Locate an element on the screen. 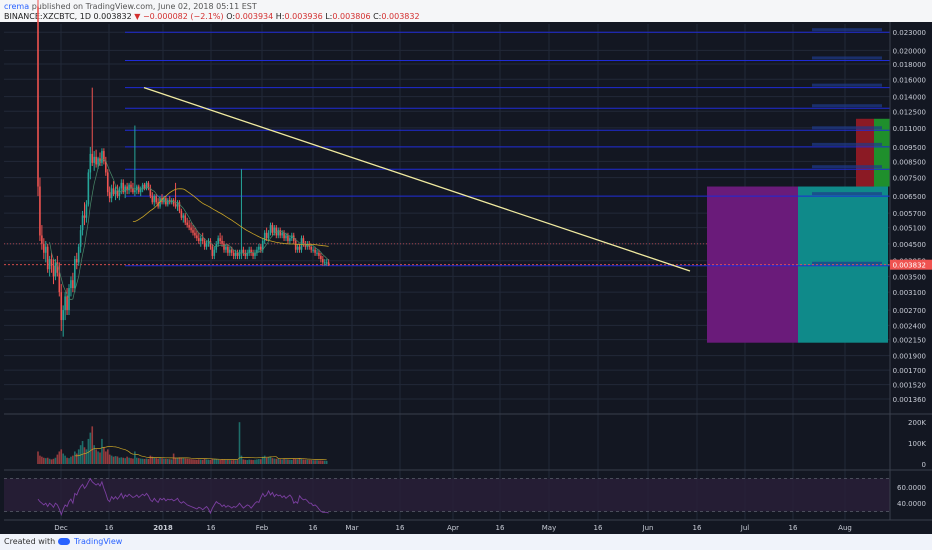 This screenshot has height=550, width=932. open-value: 0.003934 is located at coordinates (254, 16).